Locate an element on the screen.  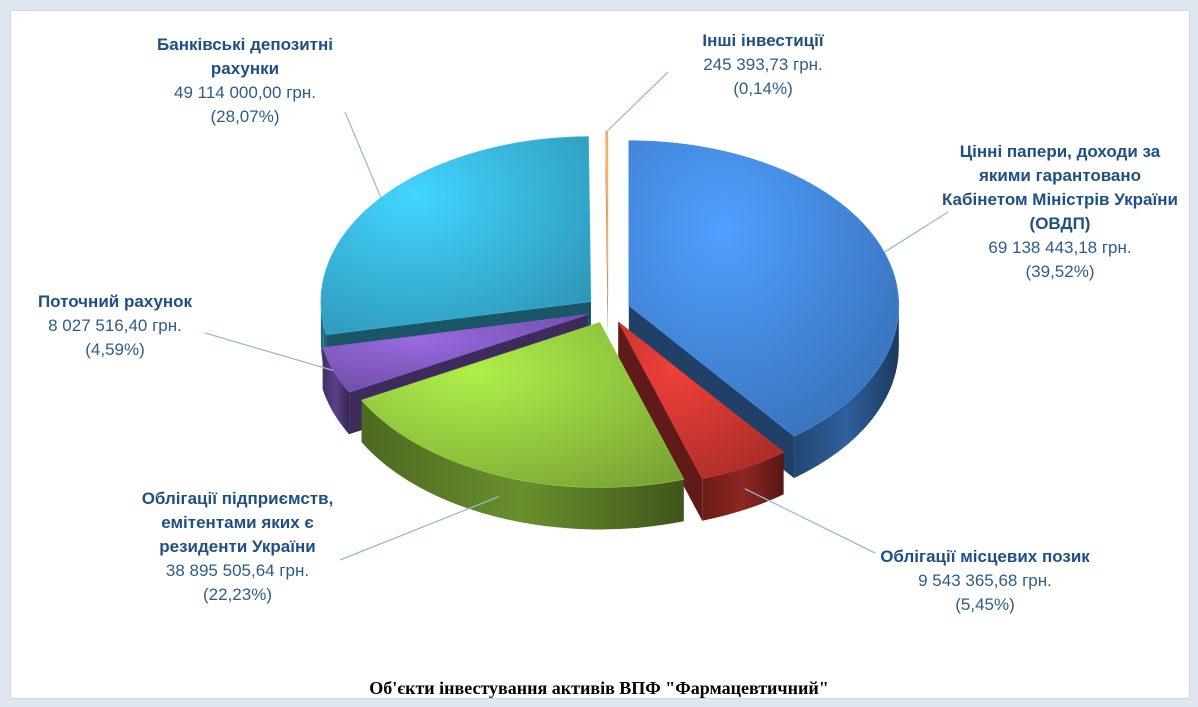
leader-line-corporate-bonds is located at coordinates (419, 528).